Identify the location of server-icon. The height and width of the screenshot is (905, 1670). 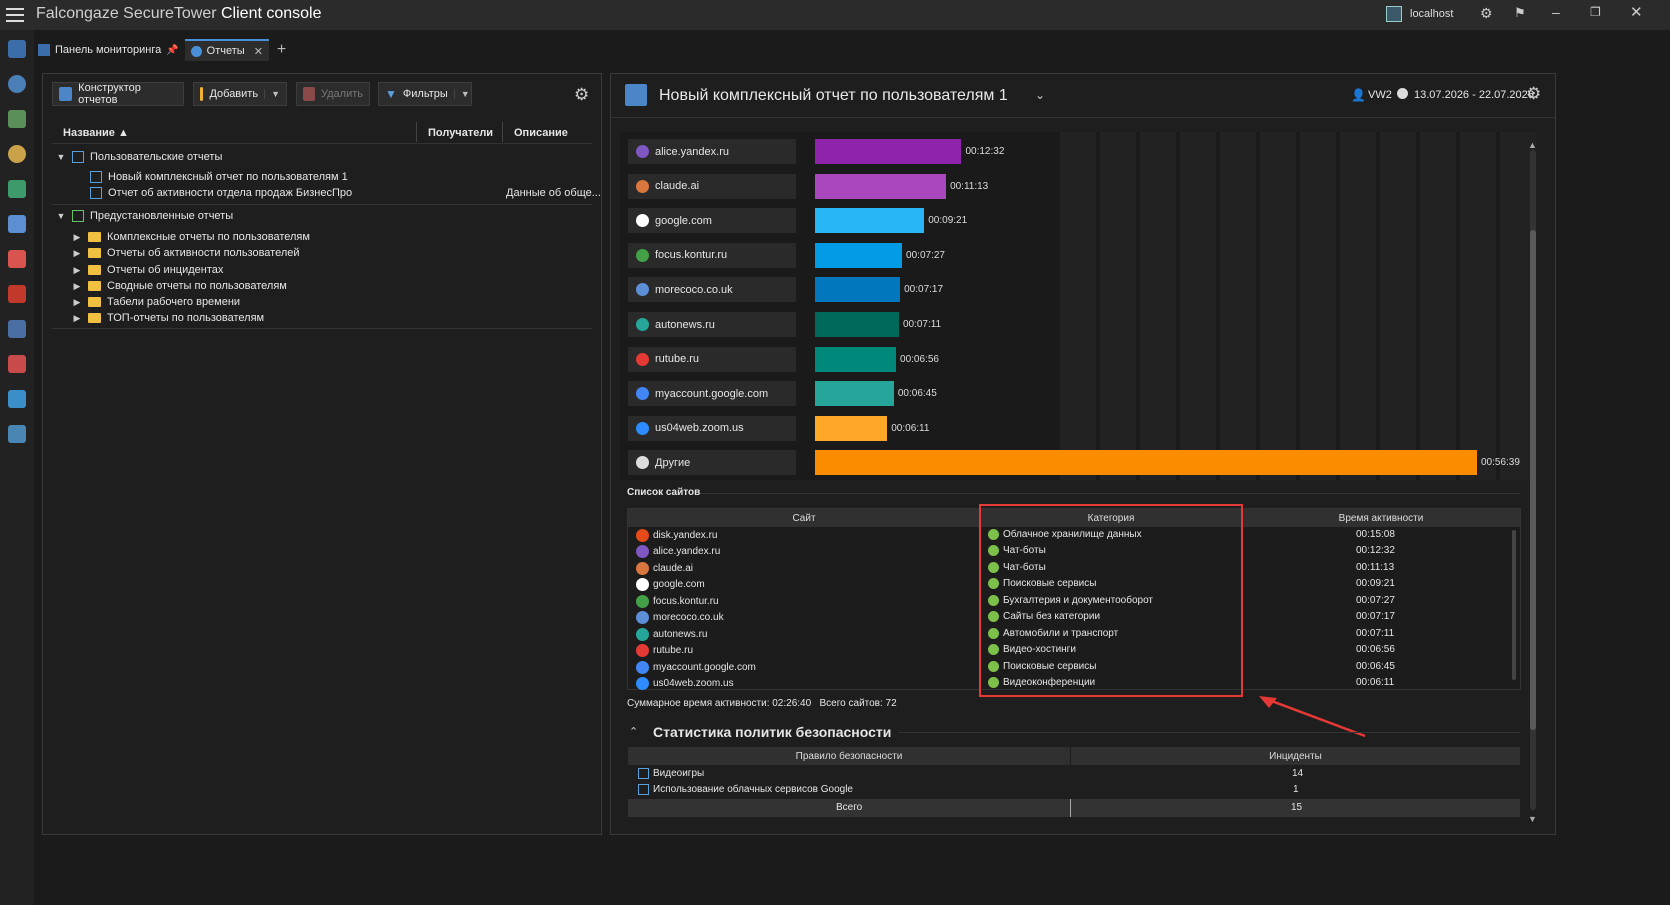
(1394, 14).